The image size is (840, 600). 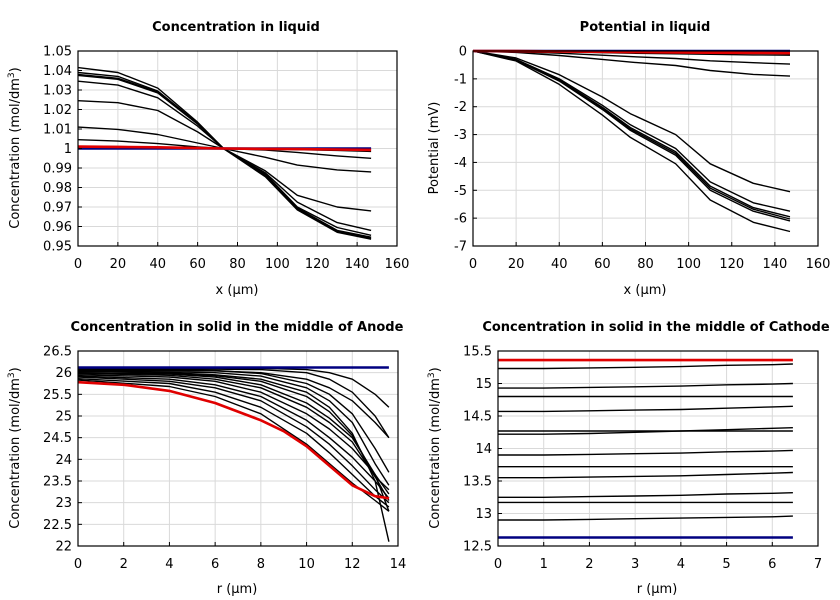 I want to click on y-tick-label: -4, so click(x=460, y=163).